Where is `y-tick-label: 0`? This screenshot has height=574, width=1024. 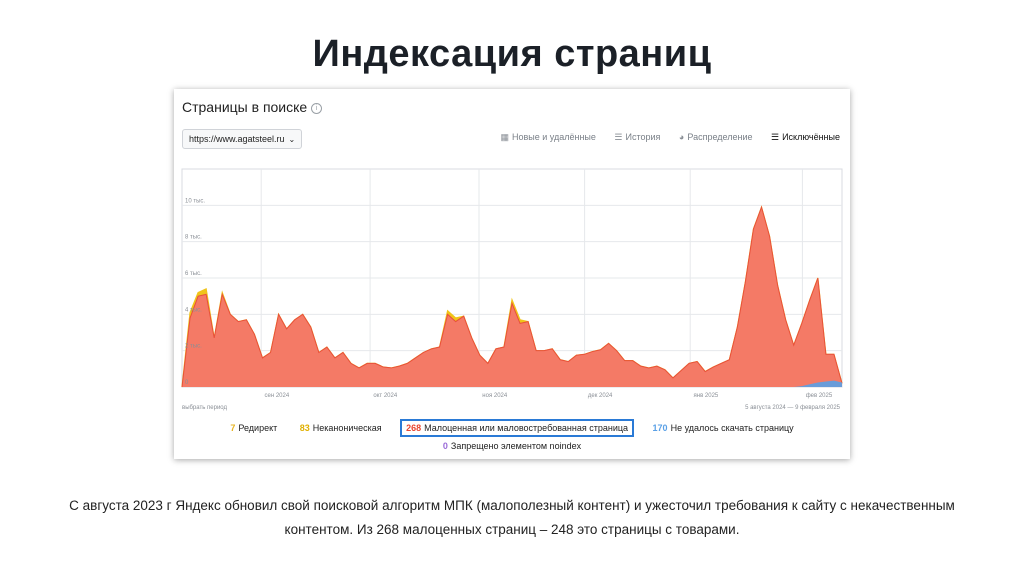
y-tick-label: 0 is located at coordinates (187, 383).